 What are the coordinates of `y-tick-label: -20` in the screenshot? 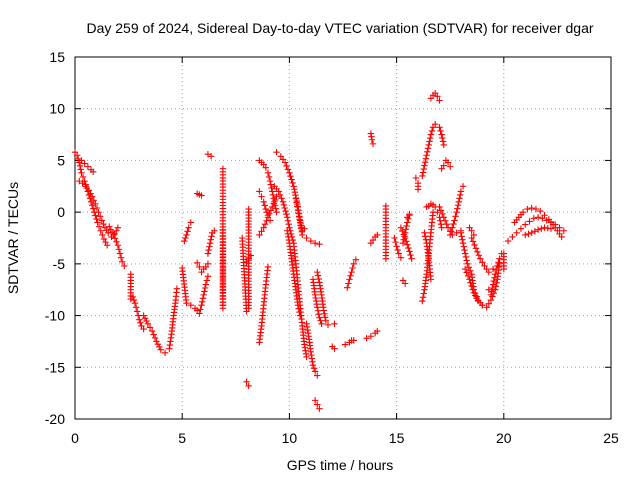 It's located at (55, 419).